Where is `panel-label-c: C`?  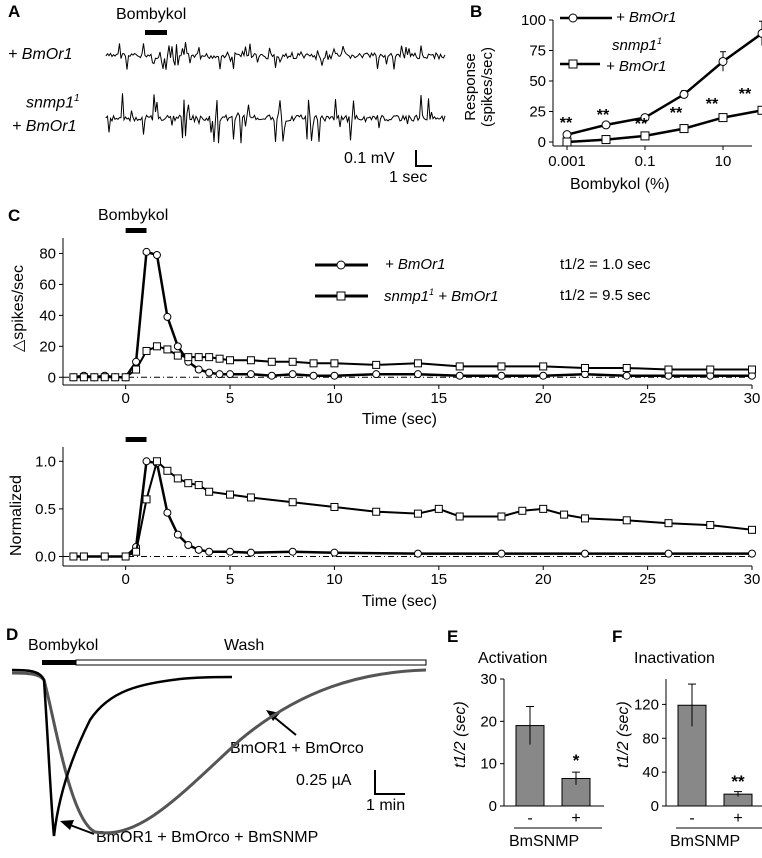
panel-label-c: C is located at coordinates (14, 215).